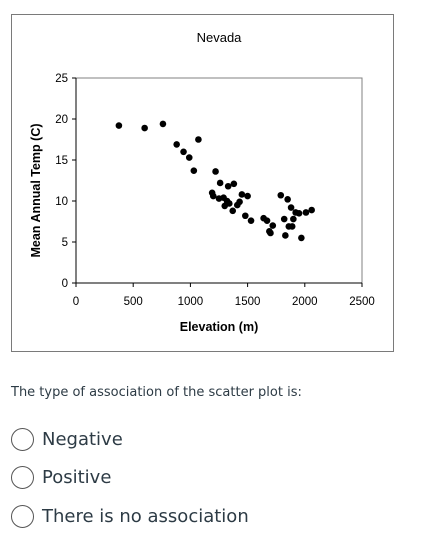  I want to click on option-label: There is no association, so click(145, 516).